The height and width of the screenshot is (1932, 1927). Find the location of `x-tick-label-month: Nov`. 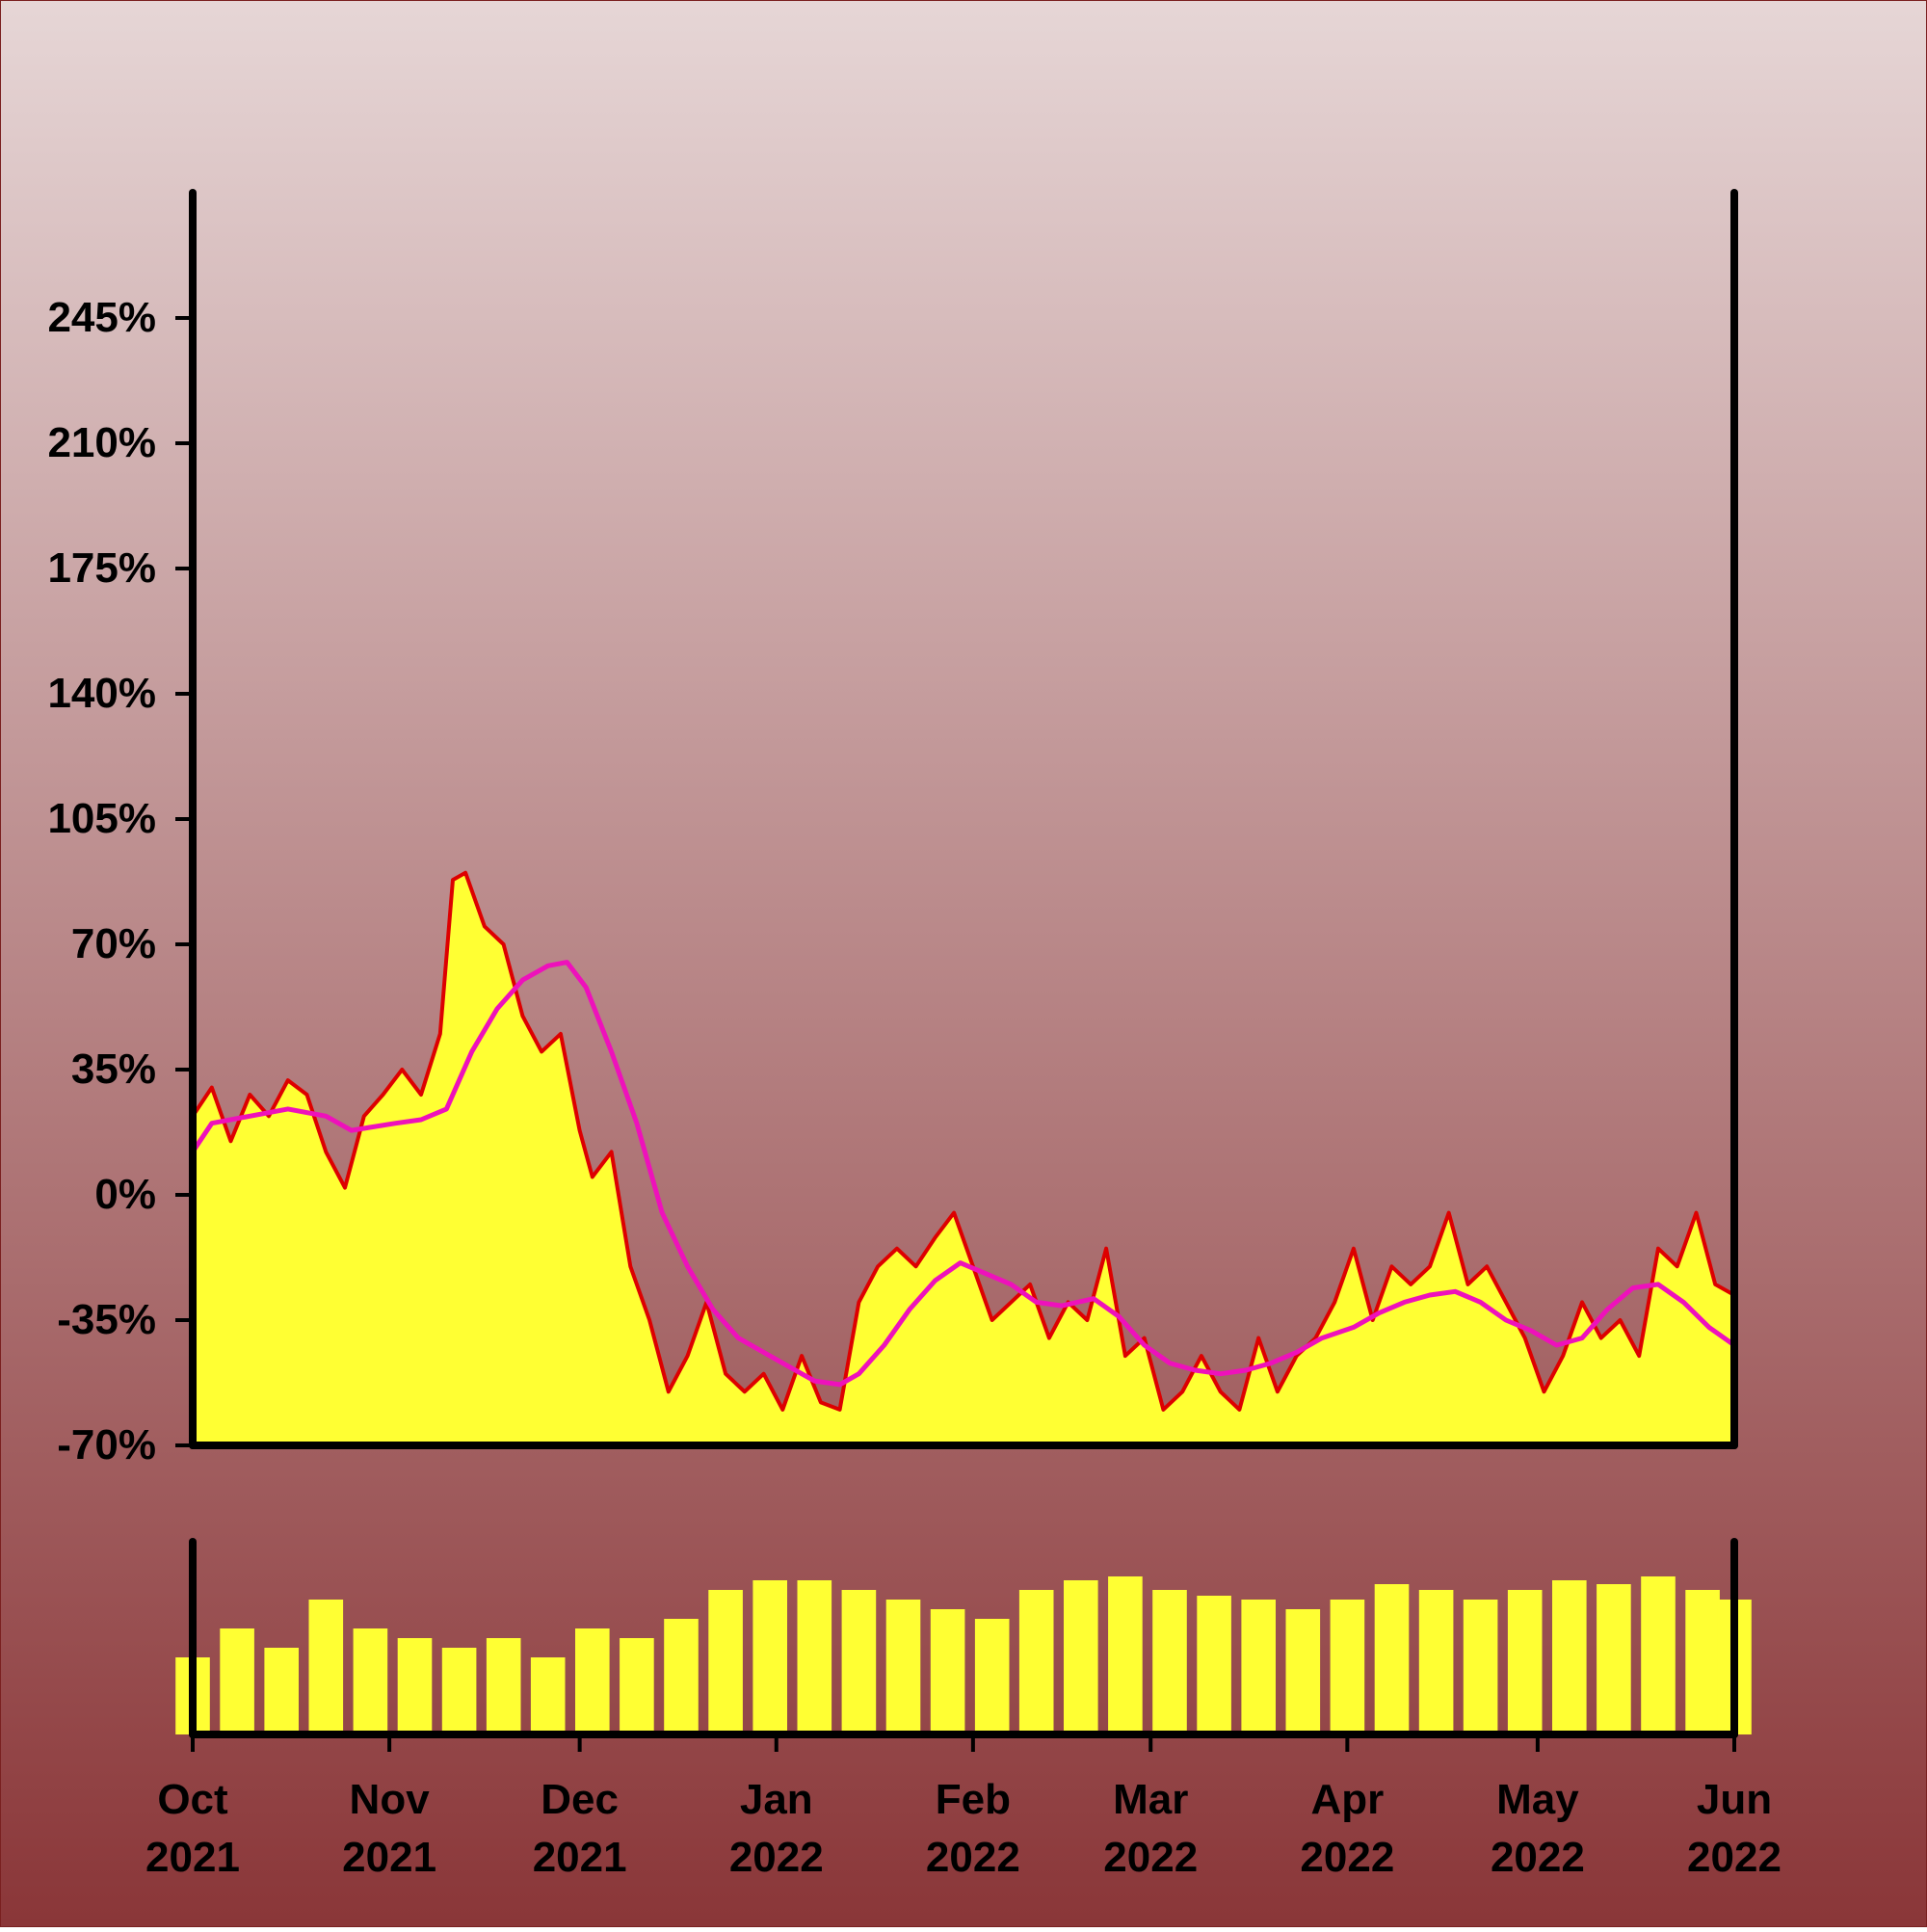

x-tick-label-month: Nov is located at coordinates (391, 1799).